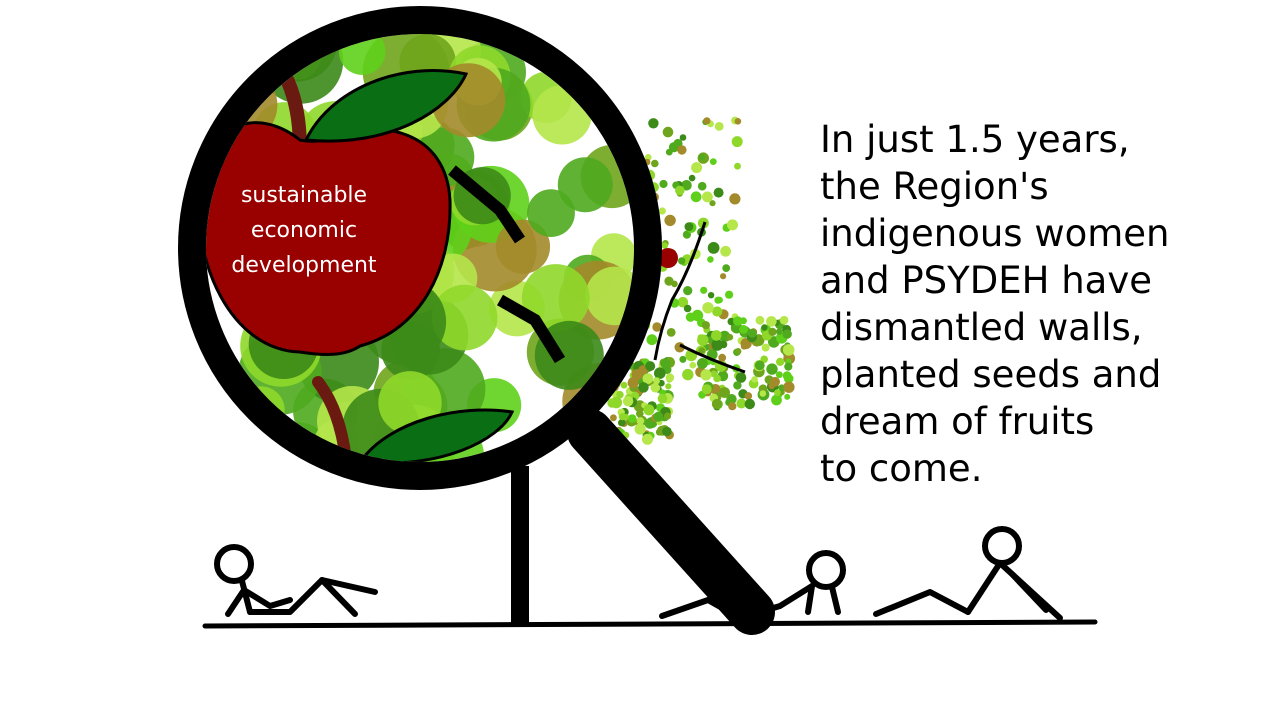 This screenshot has width=1280, height=720. I want to click on caption-line: dismantled walls,, so click(981, 327).